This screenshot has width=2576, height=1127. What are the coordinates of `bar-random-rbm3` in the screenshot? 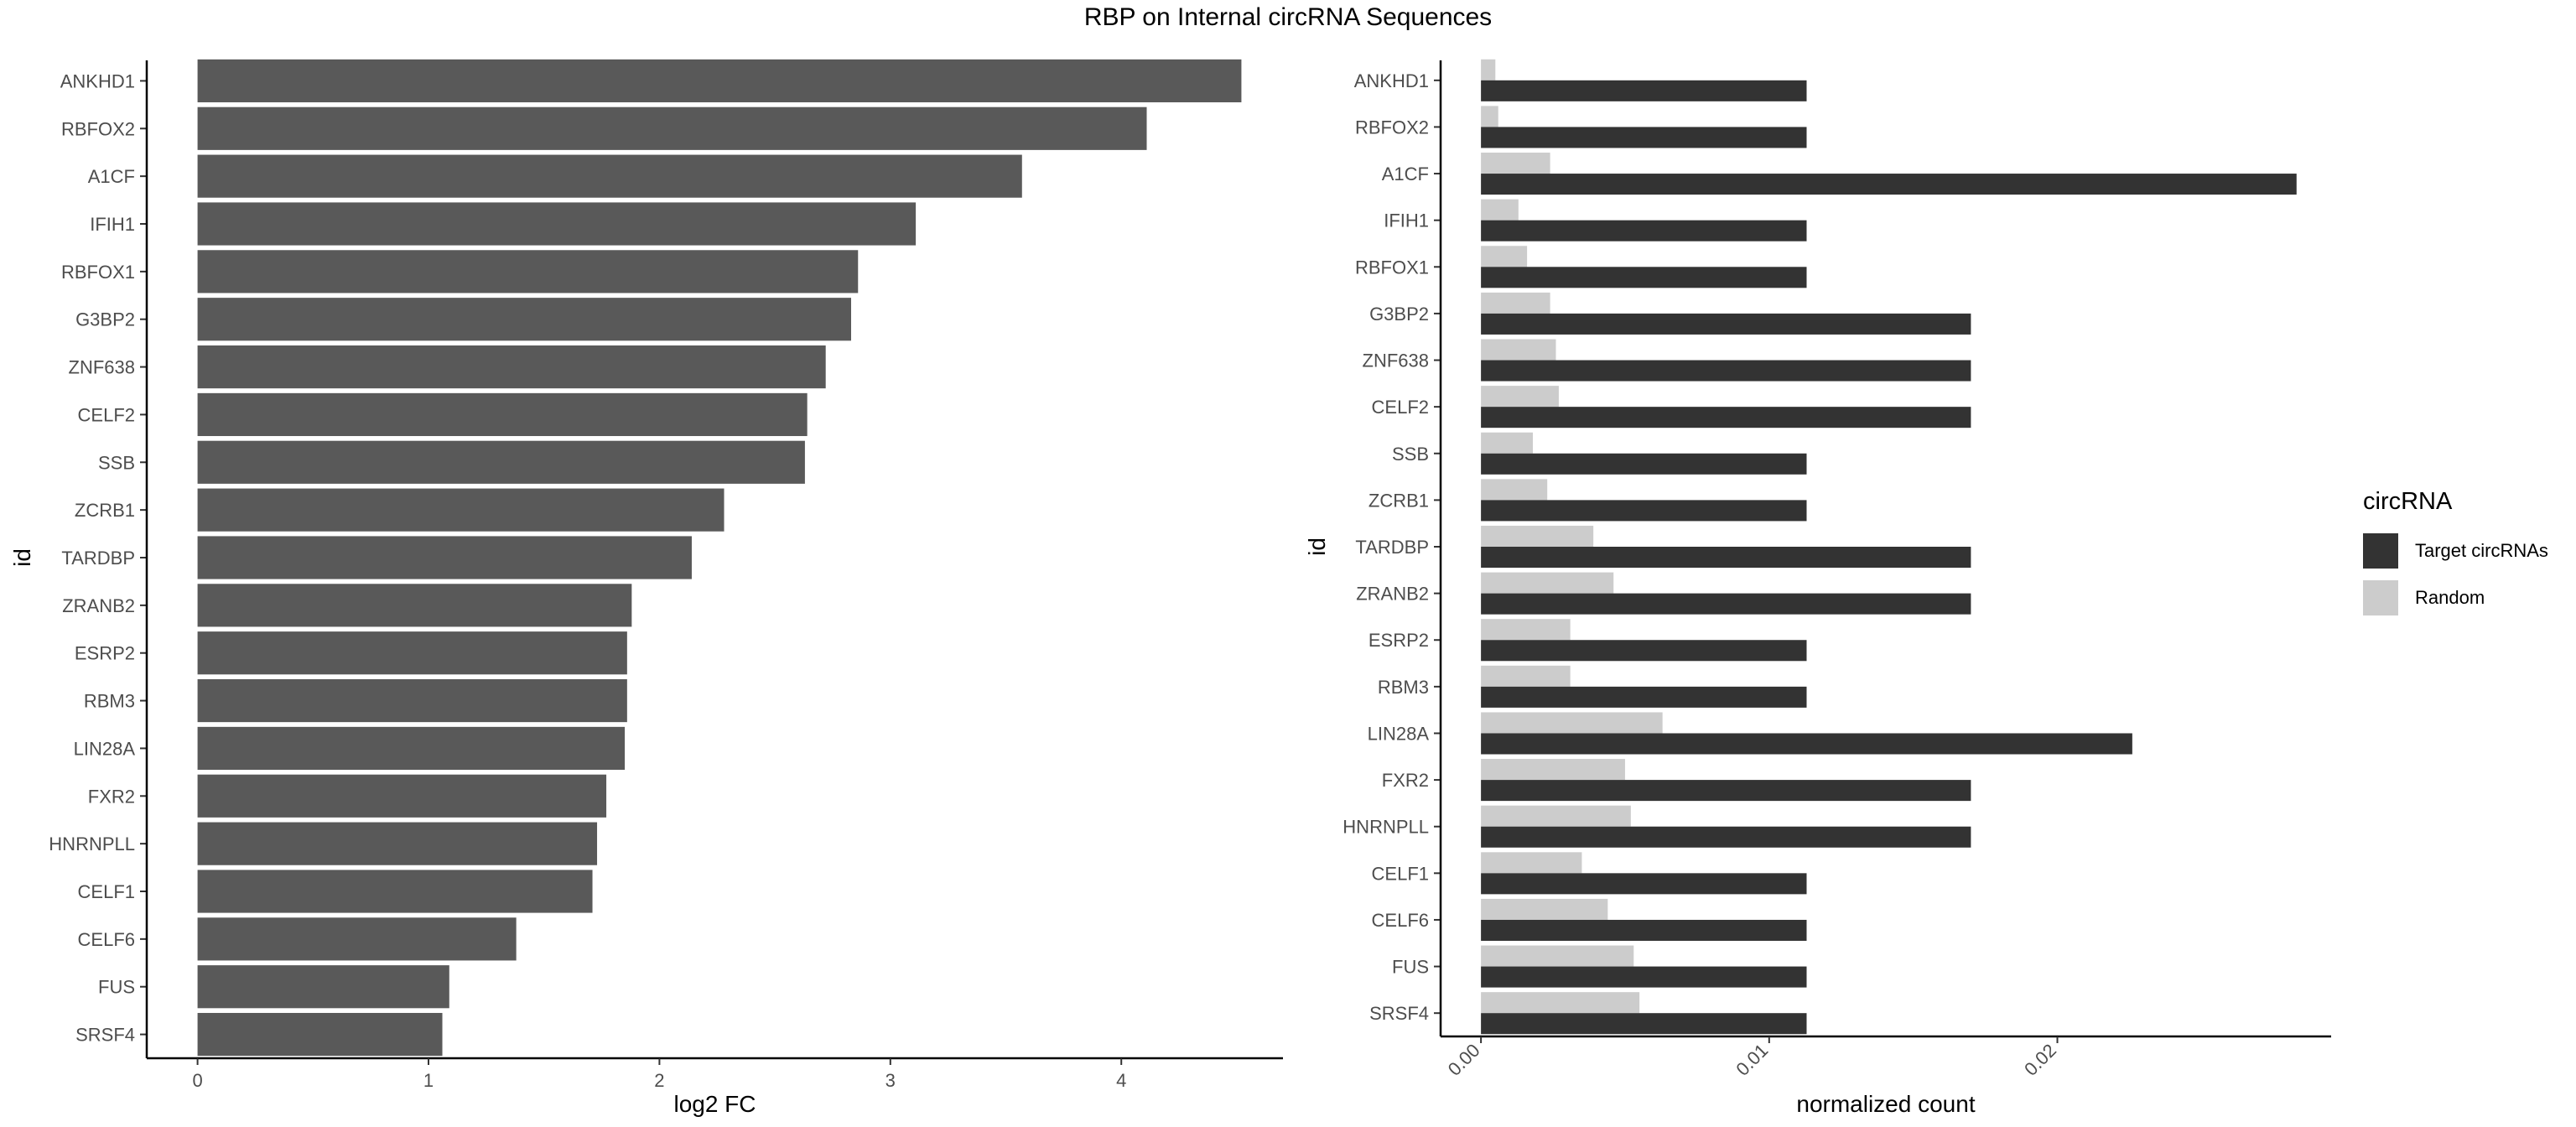 It's located at (1526, 676).